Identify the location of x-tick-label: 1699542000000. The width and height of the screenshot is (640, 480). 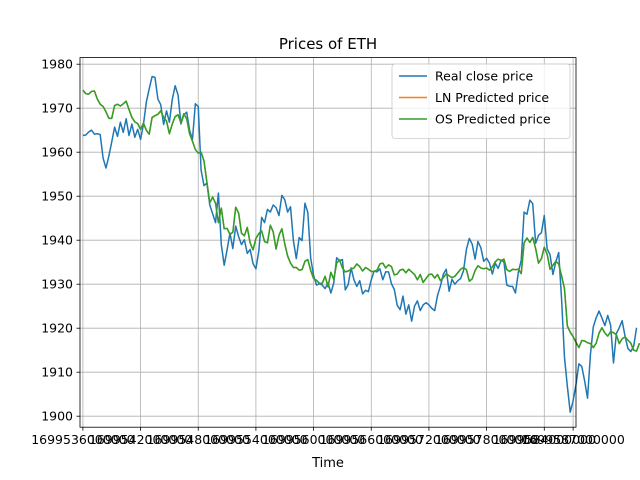
(140, 439).